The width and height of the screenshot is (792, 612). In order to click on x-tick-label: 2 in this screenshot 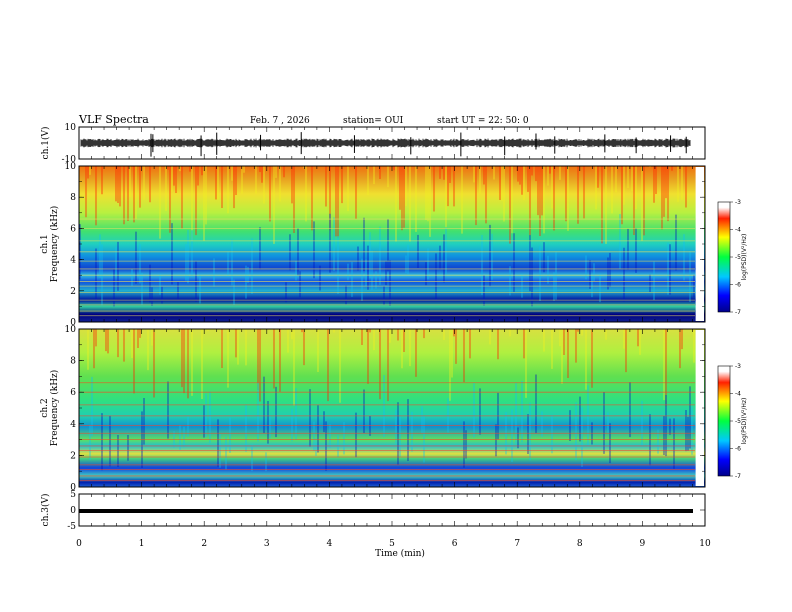, I will do `click(204, 544)`.